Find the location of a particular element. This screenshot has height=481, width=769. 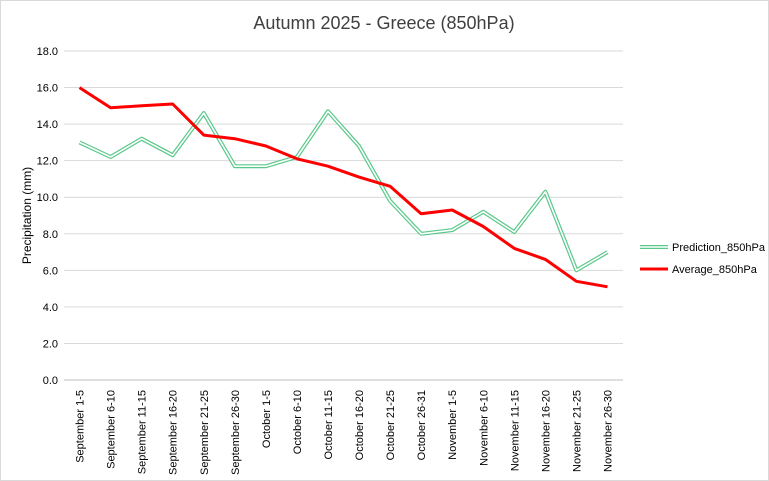

x-tick-label: September 1-5 is located at coordinates (81, 426).